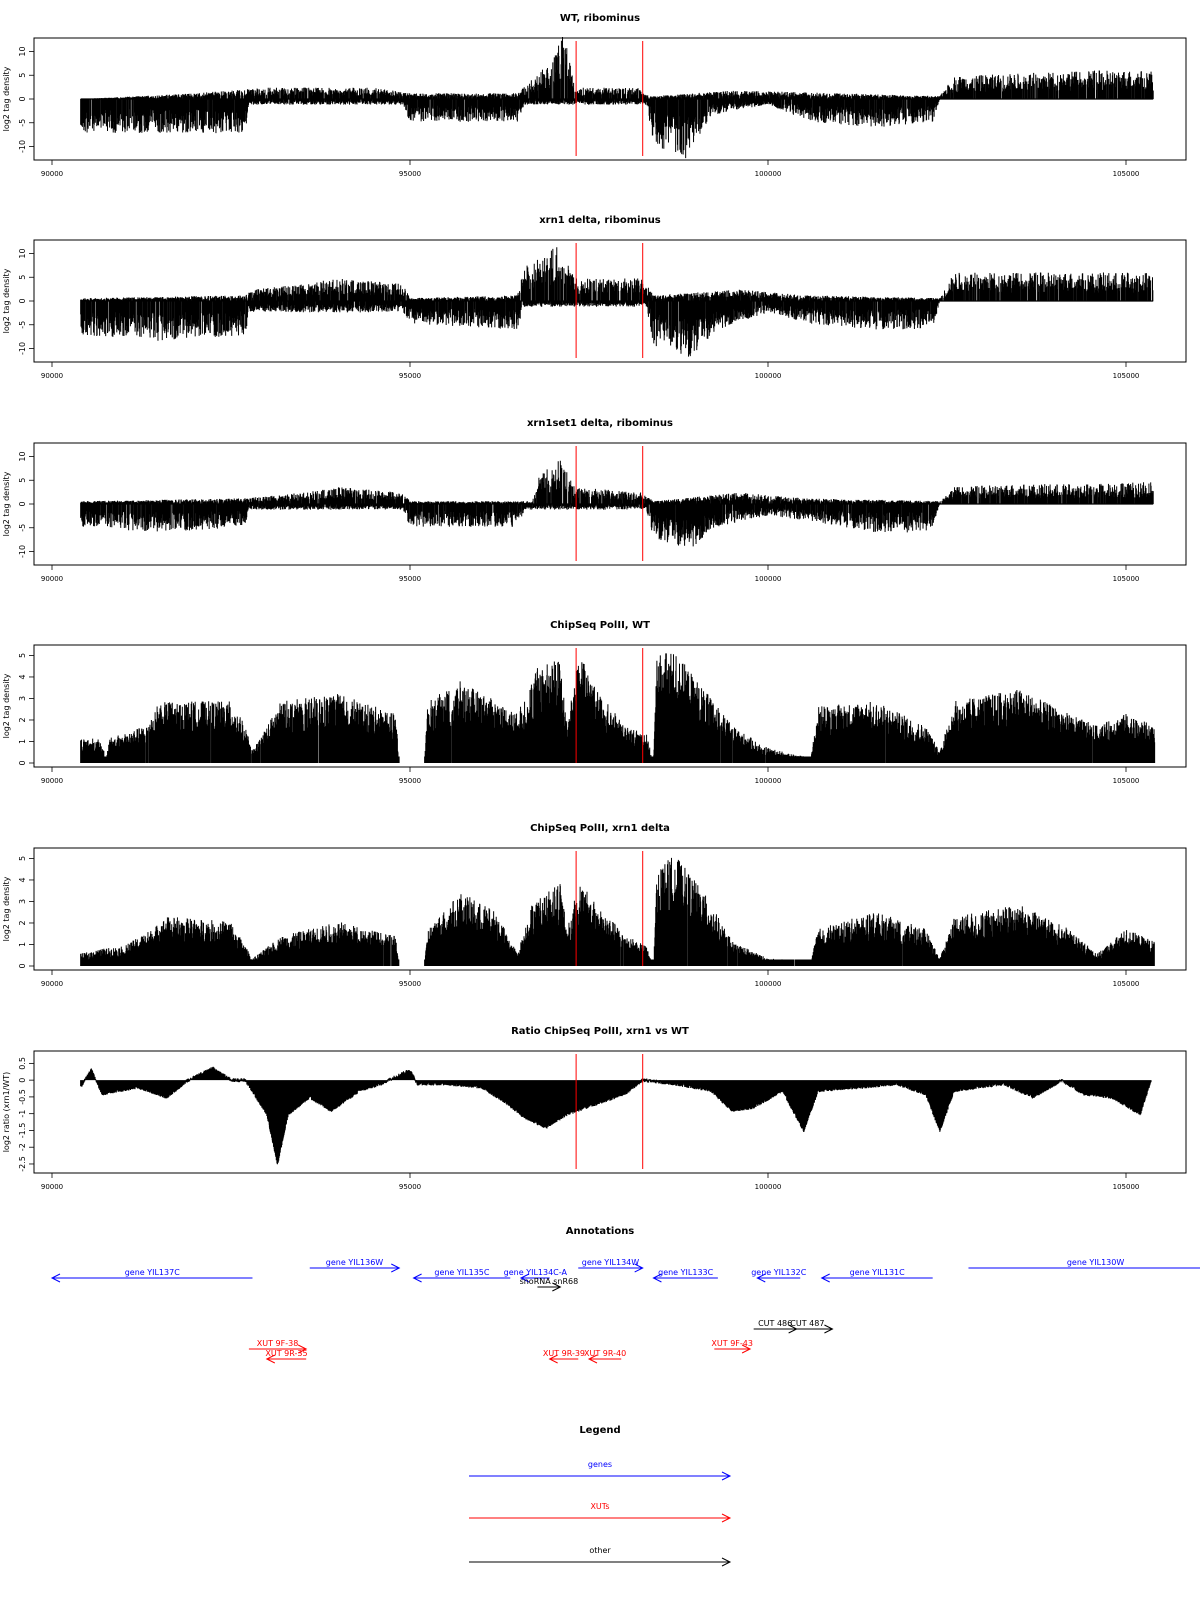 This screenshot has width=1200, height=1600. I want to click on feature-label: gene YIL133C, so click(686, 1272).